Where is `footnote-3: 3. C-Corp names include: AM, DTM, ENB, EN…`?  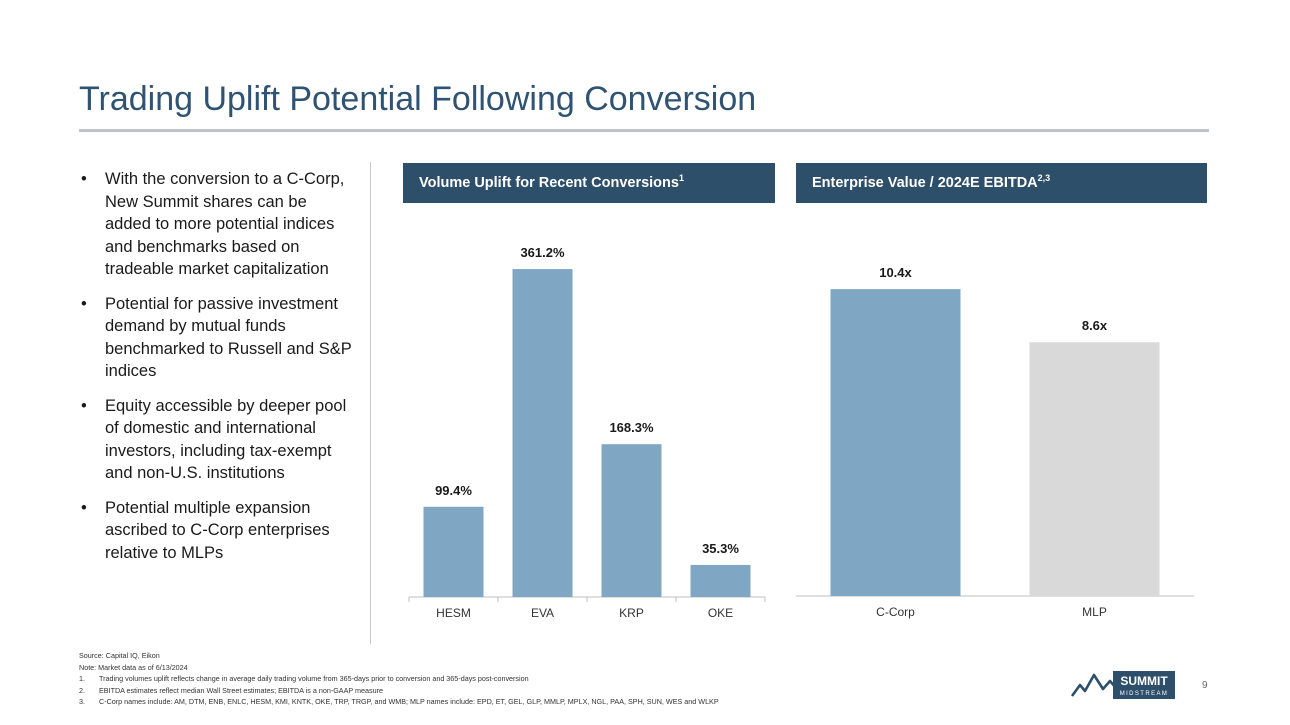 footnote-3: 3. C-Corp names include: AM, DTM, ENB, EN… is located at coordinates (399, 702).